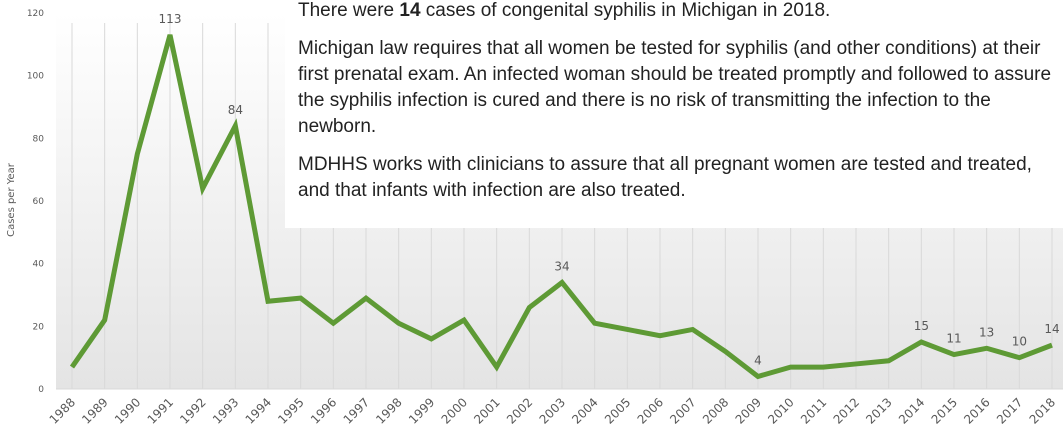 The image size is (1063, 445). Describe the element at coordinates (617, 410) in the screenshot. I see `x-tick-label: 2005` at that location.